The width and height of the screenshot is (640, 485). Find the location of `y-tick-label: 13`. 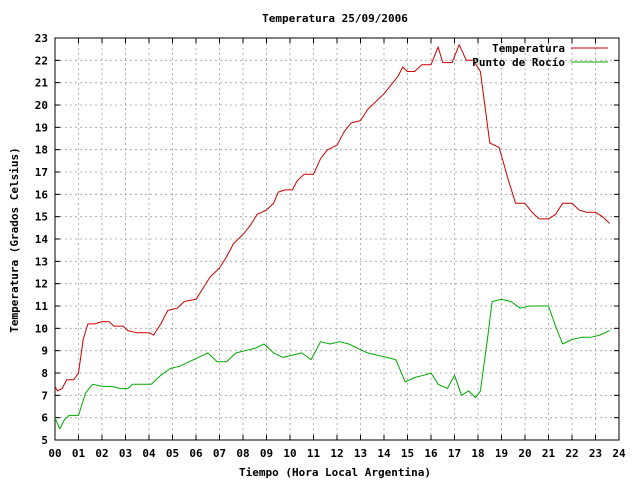

y-tick-label: 13 is located at coordinates (41, 261).